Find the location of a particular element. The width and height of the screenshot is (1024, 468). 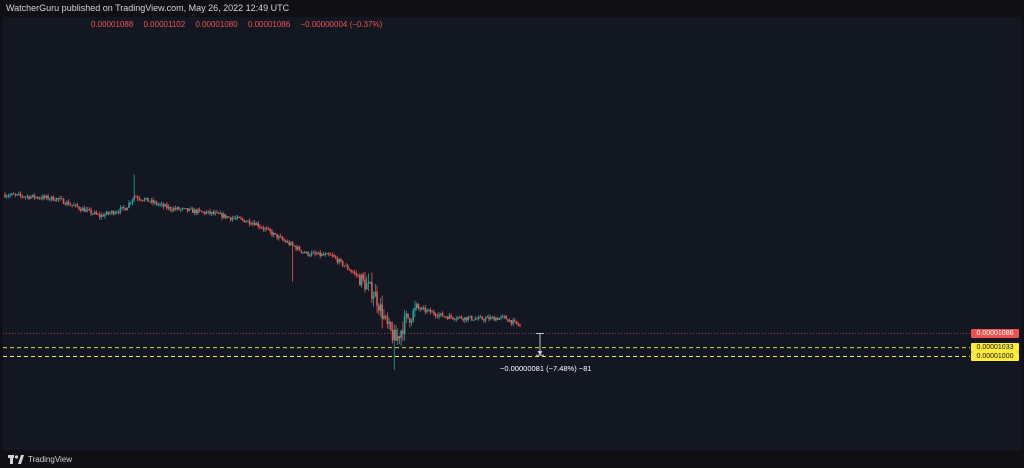

tradingview-logo: TradingView is located at coordinates (40, 459).